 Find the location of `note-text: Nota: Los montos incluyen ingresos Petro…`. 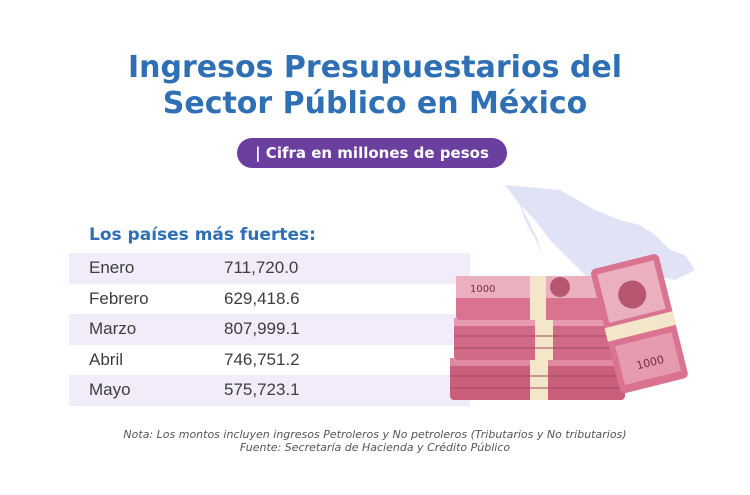

note-text: Nota: Los montos incluyen ingresos Petro… is located at coordinates (375, 434).